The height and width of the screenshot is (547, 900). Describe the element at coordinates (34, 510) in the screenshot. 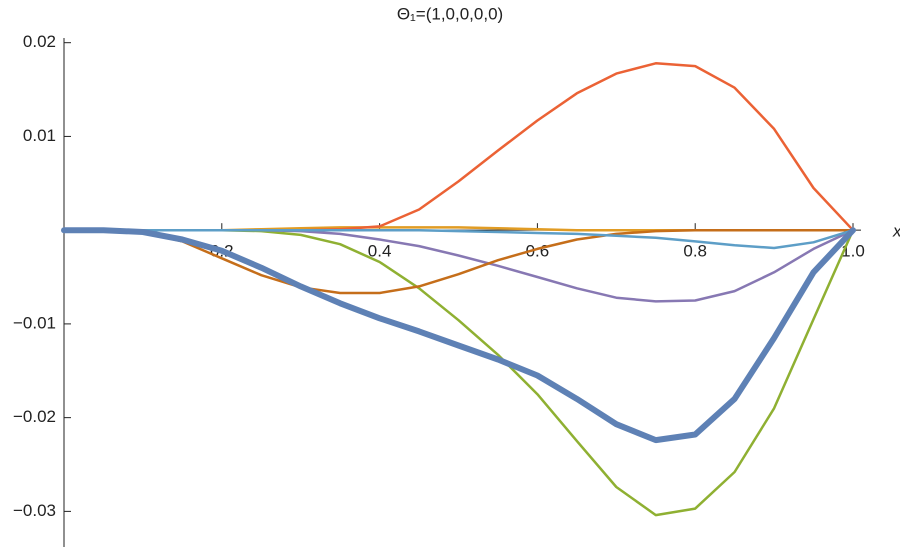

I see `y-tick-label: −0.03` at that location.